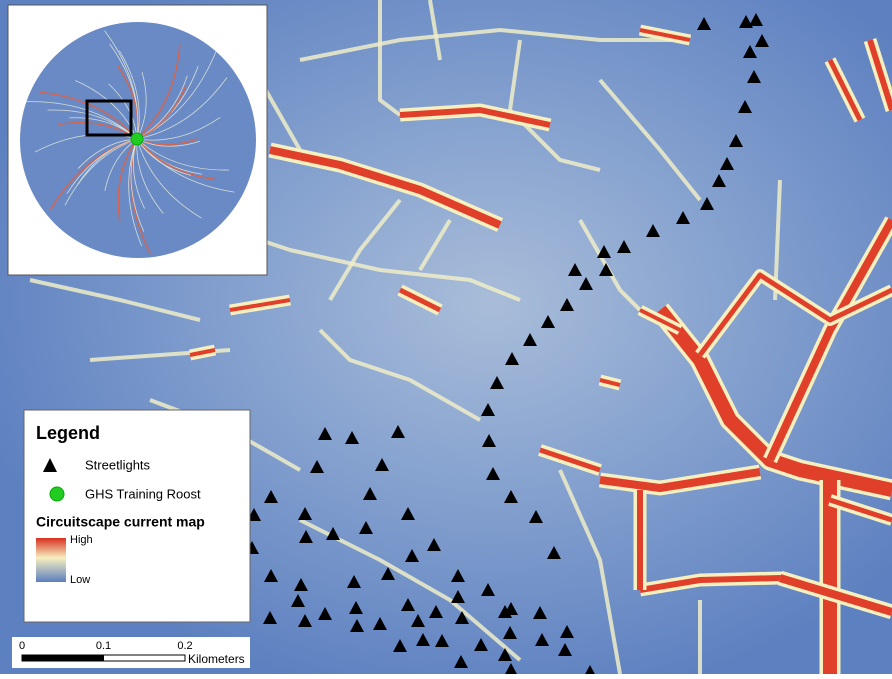 The width and height of the screenshot is (892, 679). I want to click on scale-box, so click(131, 652).